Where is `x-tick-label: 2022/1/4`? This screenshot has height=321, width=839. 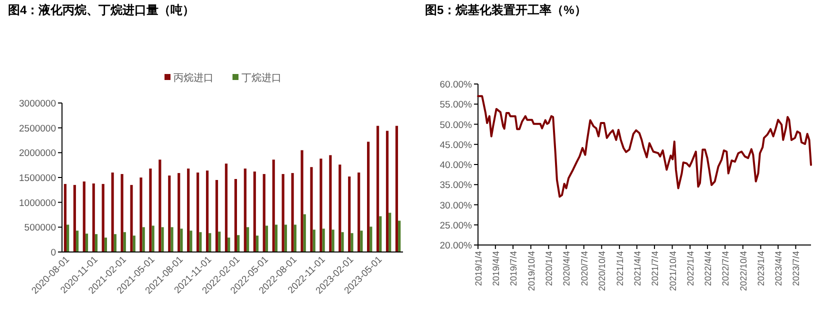 x-tick-label: 2022/1/4 is located at coordinates (691, 268).